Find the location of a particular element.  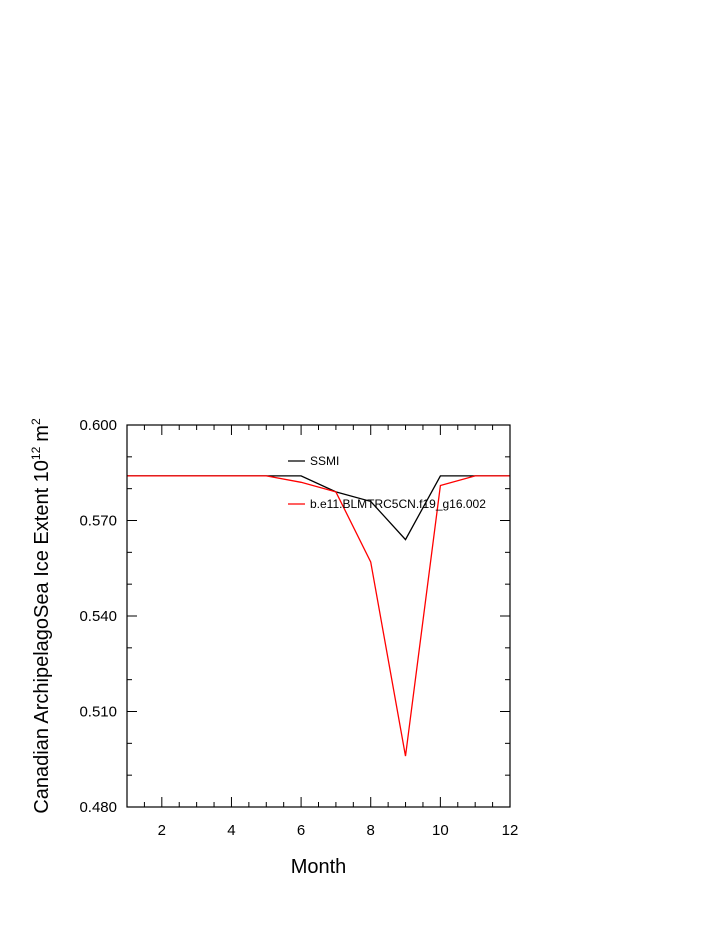

x-tick-label: 10 is located at coordinates (440, 830).